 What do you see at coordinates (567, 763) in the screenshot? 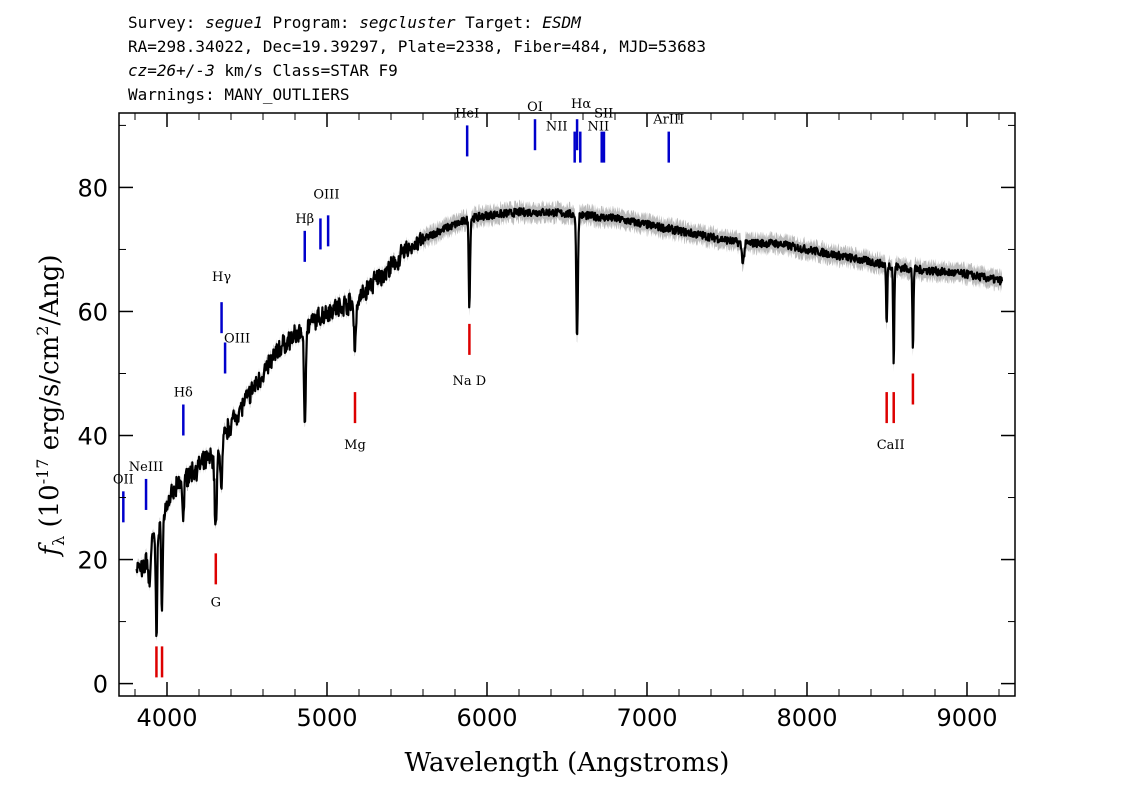
I see `x-axis-label: Wavelength (Angstroms)` at bounding box center [567, 763].